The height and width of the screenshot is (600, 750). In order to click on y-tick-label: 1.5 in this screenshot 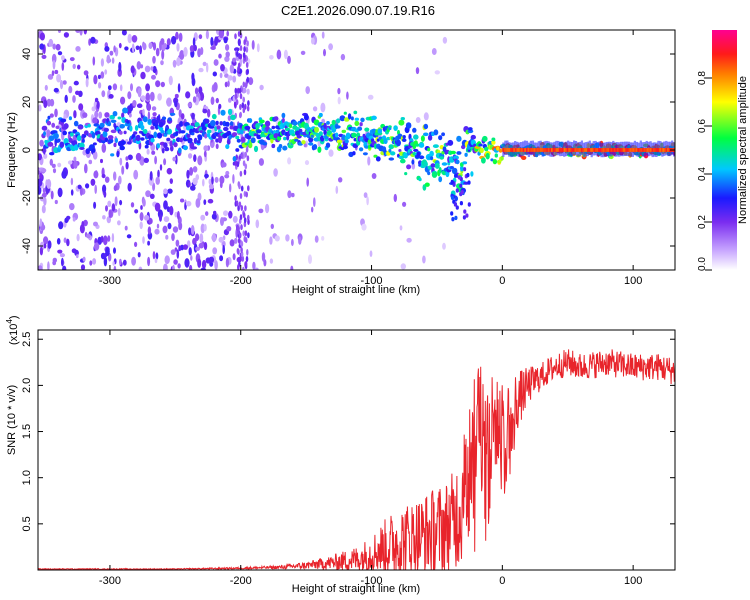, I will do `click(27, 431)`.